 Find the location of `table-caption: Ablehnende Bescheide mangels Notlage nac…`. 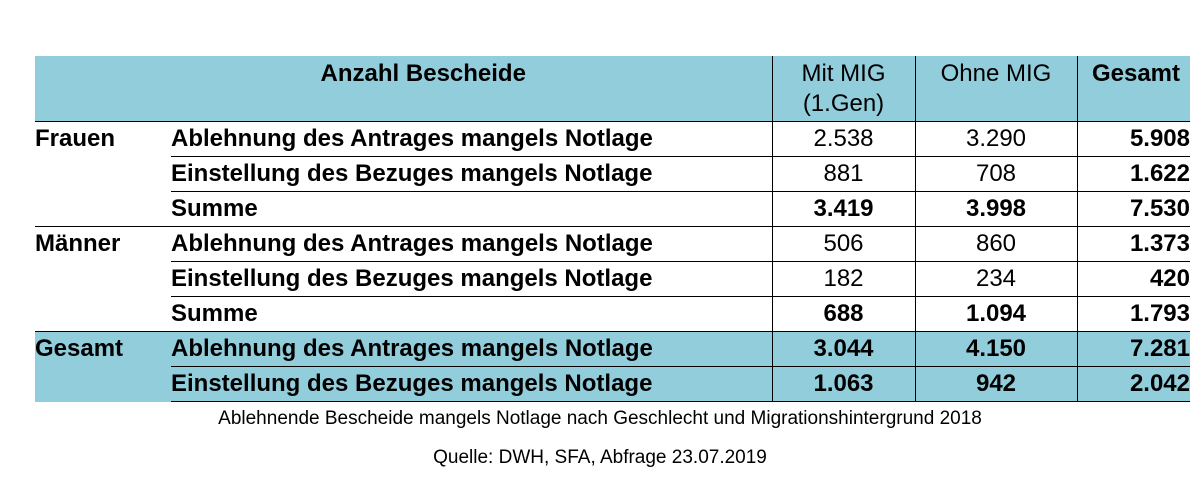

table-caption: Ablehnende Bescheide mangels Notlage nac… is located at coordinates (600, 418).